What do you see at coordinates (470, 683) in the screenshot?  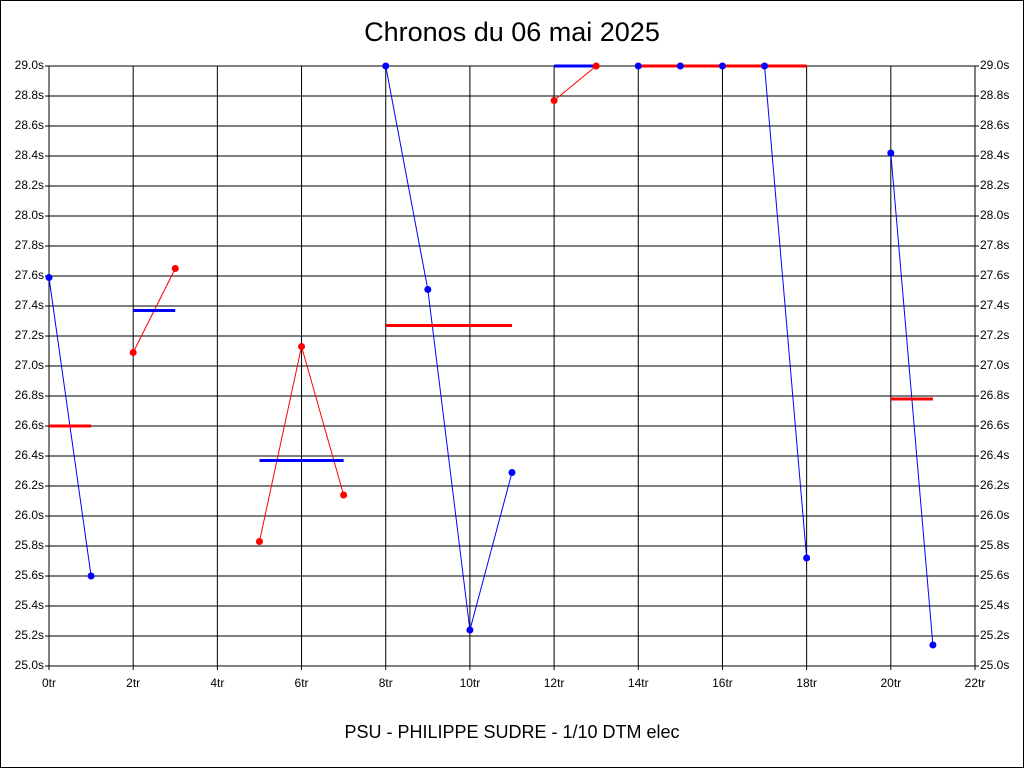 I see `x-tick-label: 10tr` at bounding box center [470, 683].